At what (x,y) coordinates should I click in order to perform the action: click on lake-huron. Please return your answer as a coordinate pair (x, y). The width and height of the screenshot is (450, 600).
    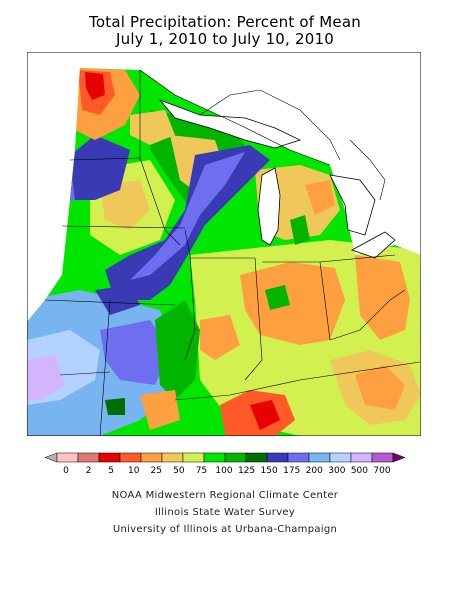
    Looking at the image, I should click on (352, 205).